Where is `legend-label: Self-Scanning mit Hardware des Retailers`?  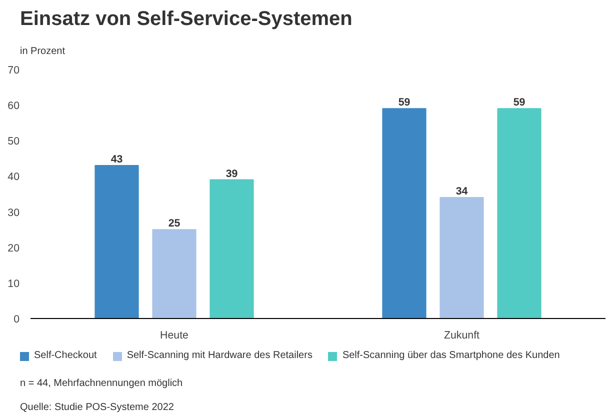
legend-label: Self-Scanning mit Hardware des Retailers is located at coordinates (219, 355).